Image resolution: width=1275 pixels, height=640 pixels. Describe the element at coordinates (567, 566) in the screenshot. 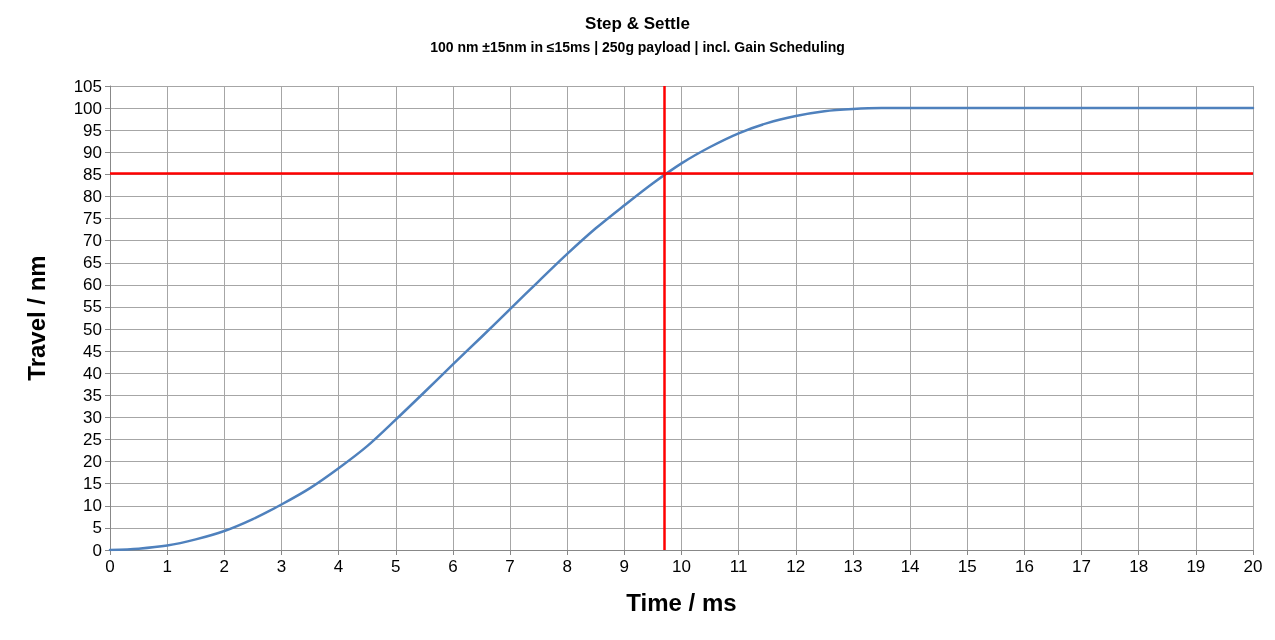

I see `x-tick-label: 8` at that location.